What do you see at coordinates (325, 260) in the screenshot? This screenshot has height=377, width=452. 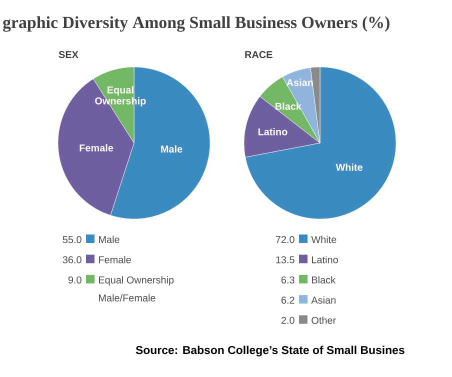 I see `legend-label: Latino` at bounding box center [325, 260].